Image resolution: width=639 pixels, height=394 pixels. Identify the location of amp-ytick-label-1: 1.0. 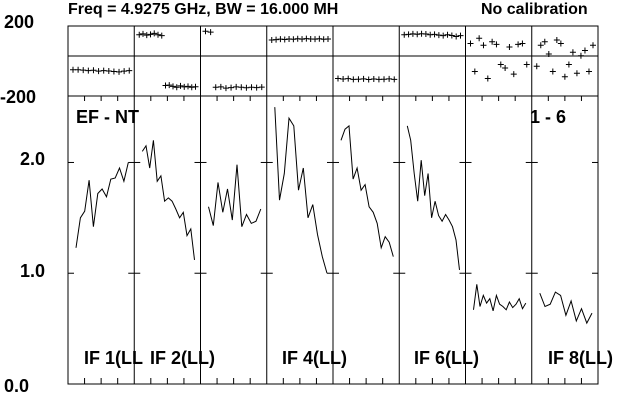
(32, 271).